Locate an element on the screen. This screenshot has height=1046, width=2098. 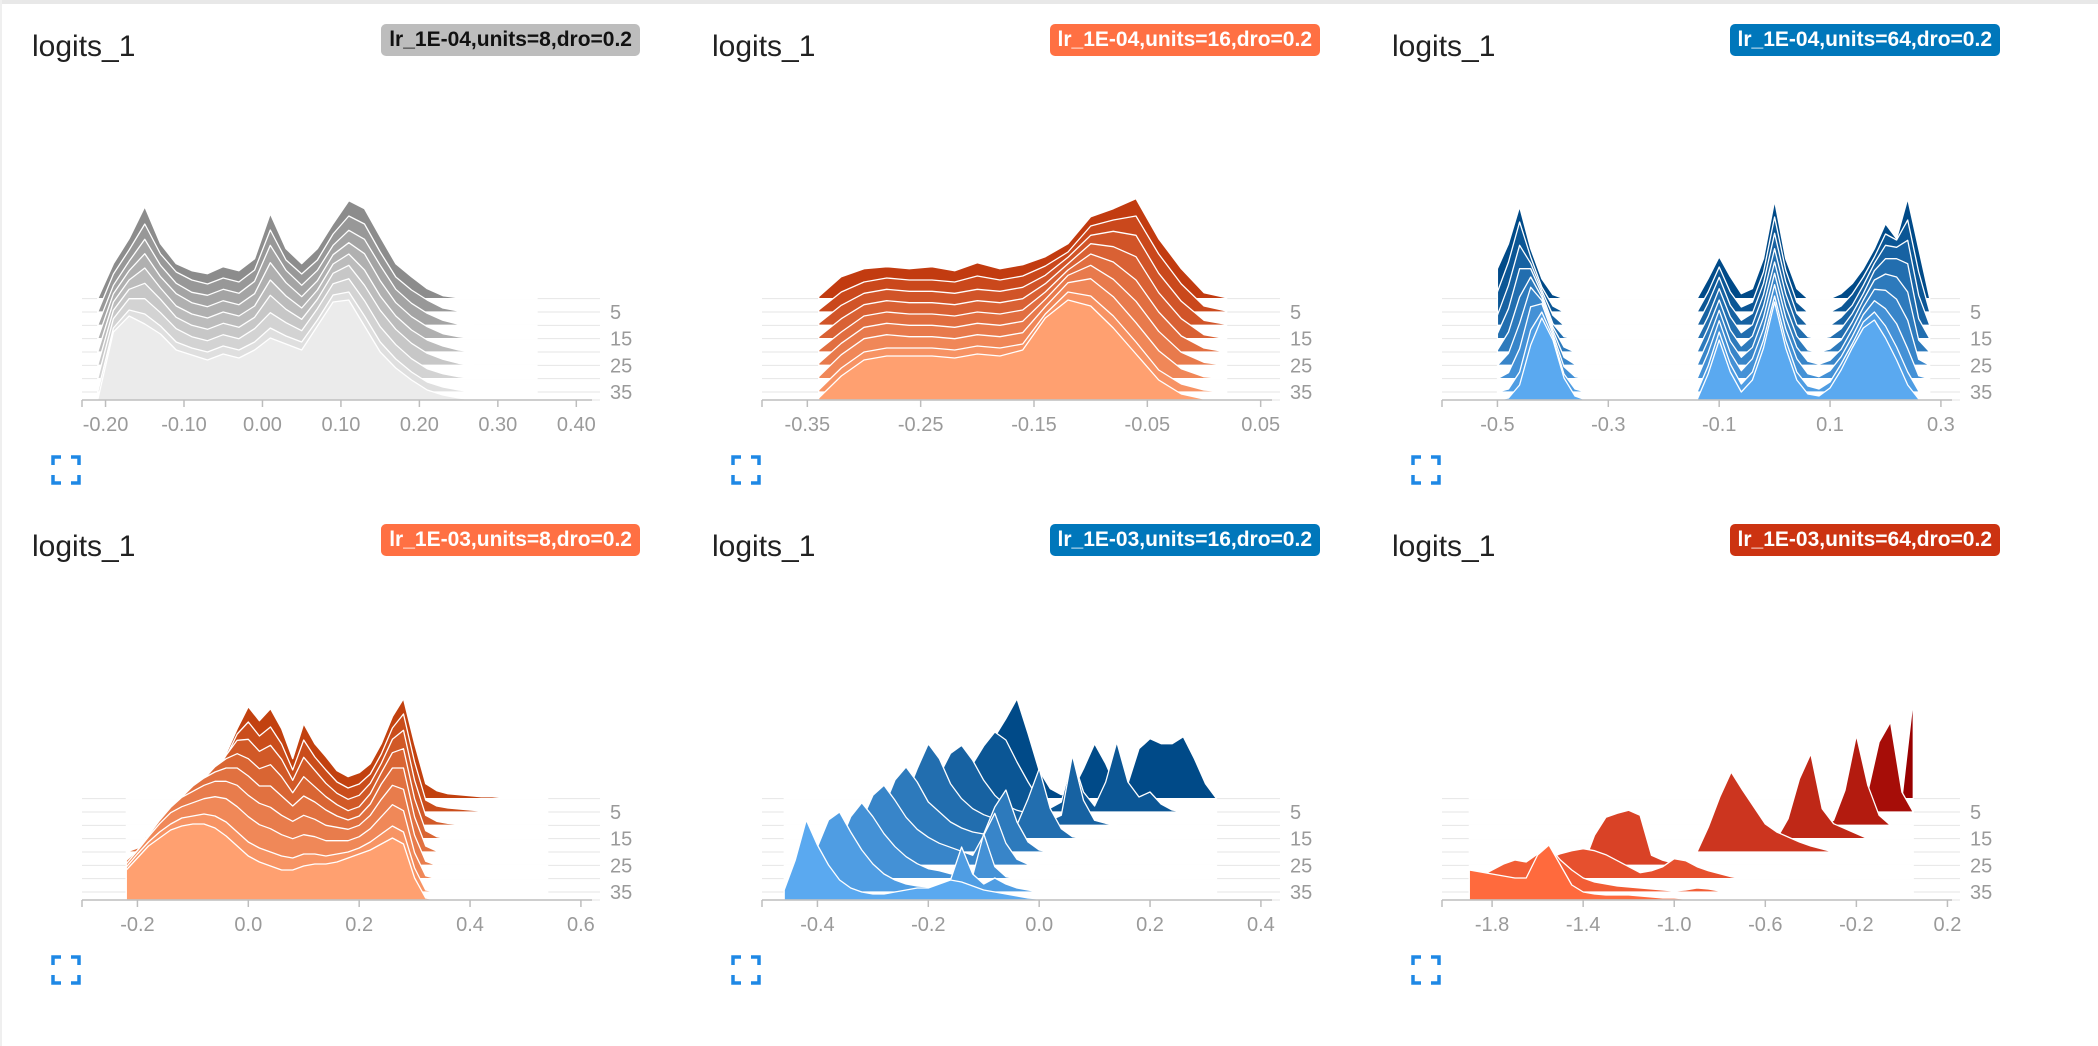
histogram-chart: 5 15 25 35 -0.4 -0.2 0.0 0.2 0.4 is located at coordinates (1036, 817).